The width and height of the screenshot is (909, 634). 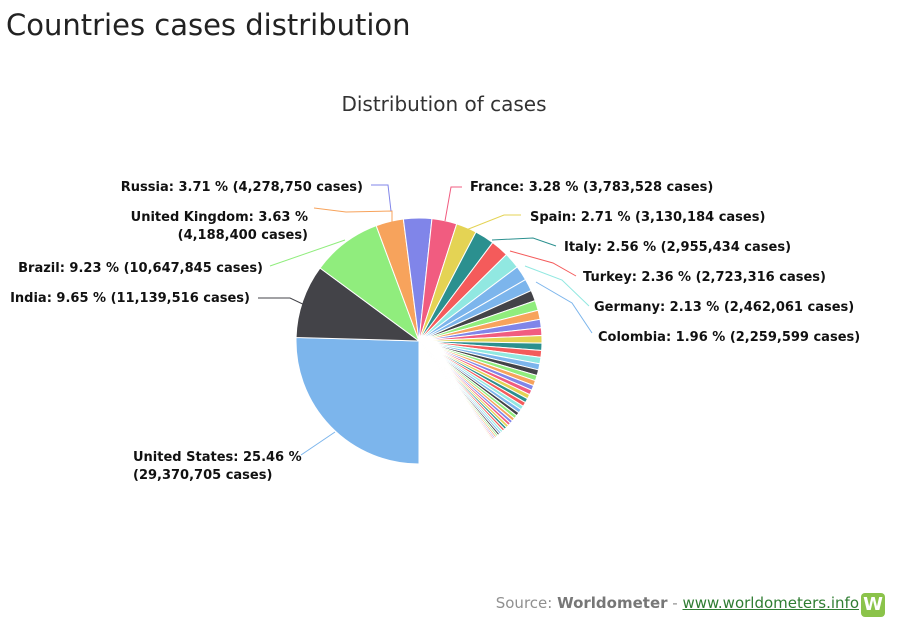 What do you see at coordinates (454, 391) in the screenshot?
I see `pie-slice-other` at bounding box center [454, 391].